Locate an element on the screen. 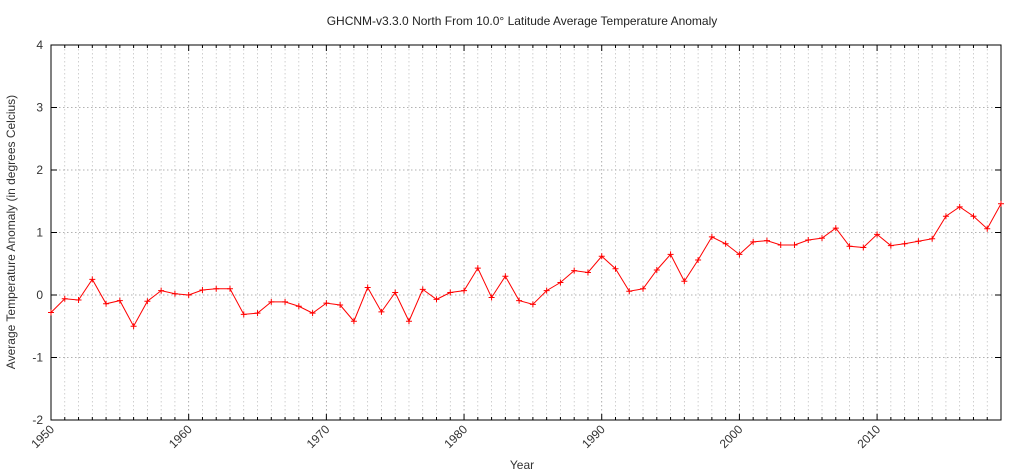  x-tick-label: 1980 is located at coordinates (455, 436).